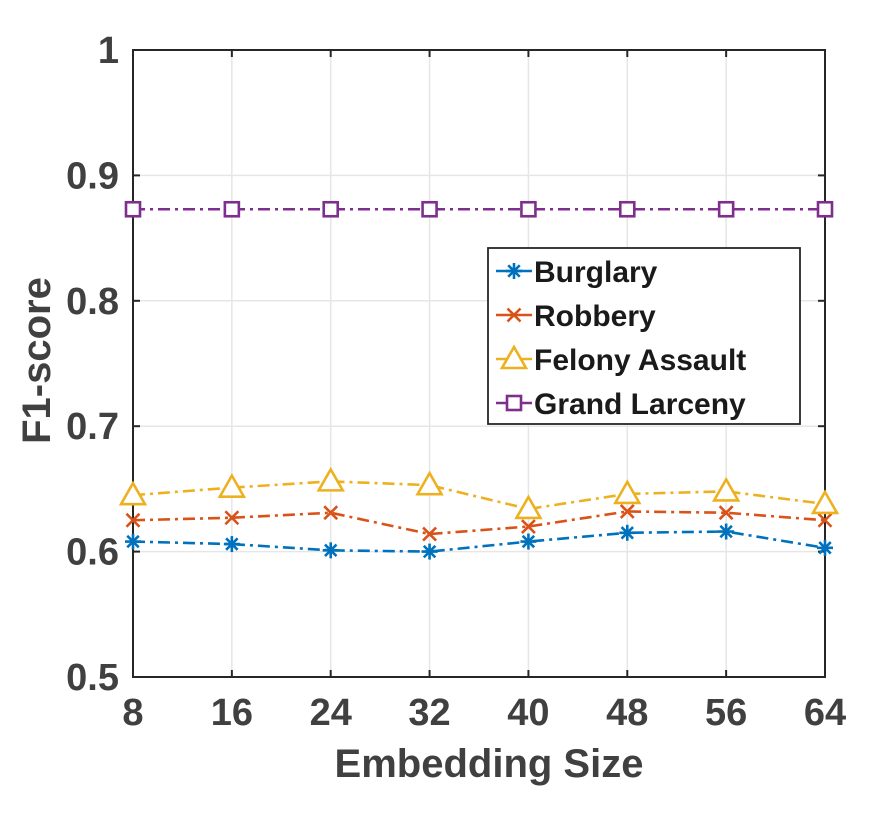 This screenshot has width=872, height=813. I want to click on x-axis-title: Embedding Size, so click(489, 764).